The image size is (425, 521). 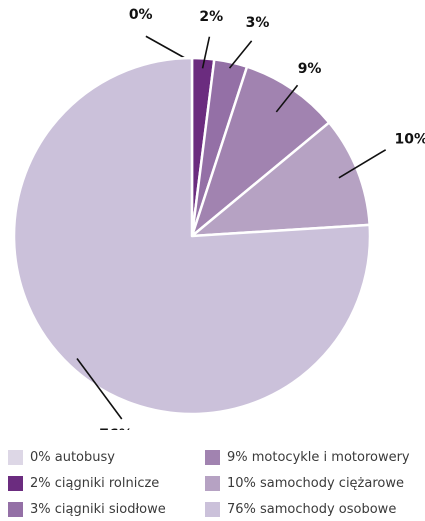 What do you see at coordinates (211, 17) in the screenshot?
I see `data-label-ciagniki-rolnicze: 2%` at bounding box center [211, 17].